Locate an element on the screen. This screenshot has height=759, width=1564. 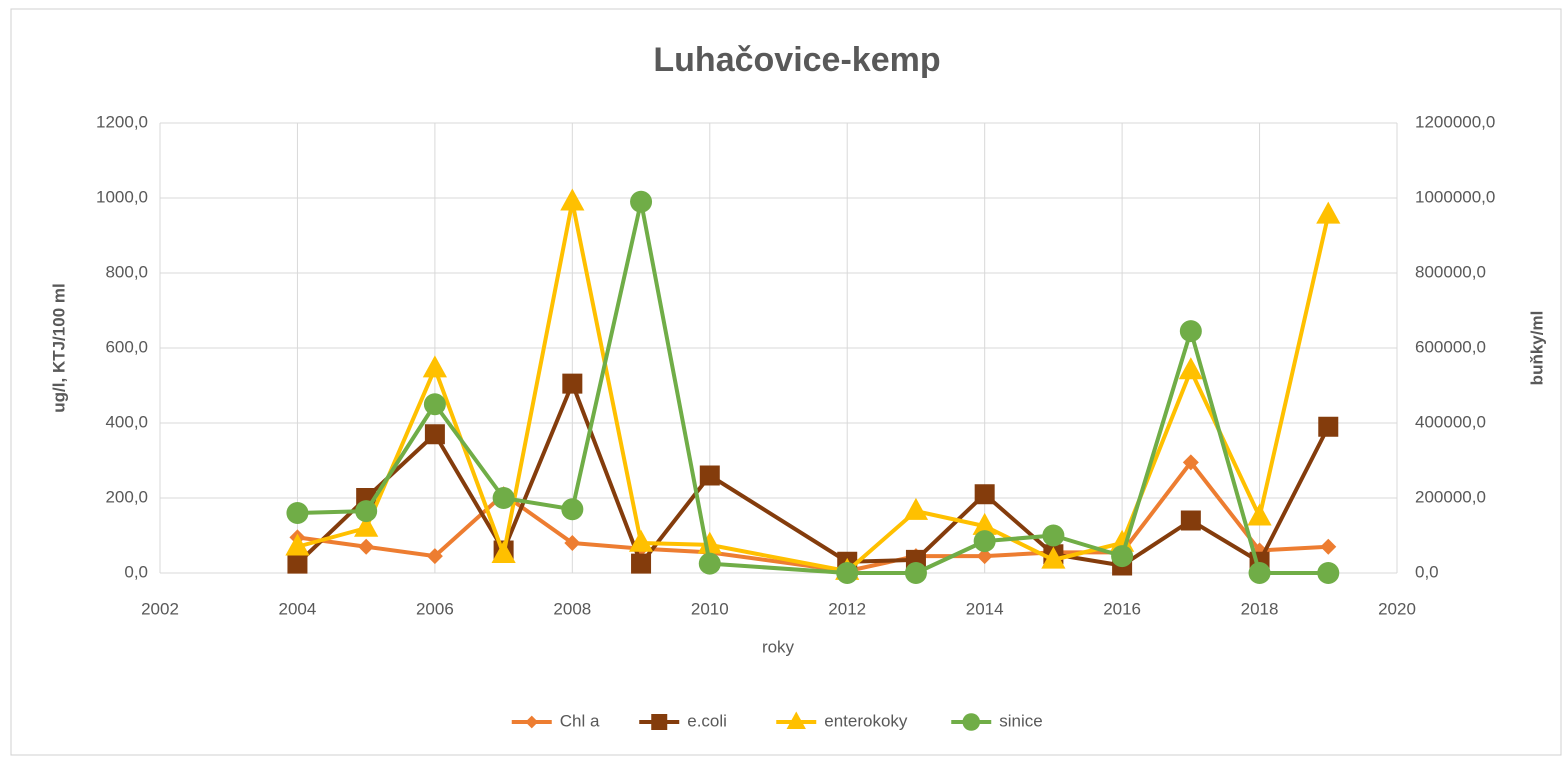
x-tick-label: 2010 is located at coordinates (710, 608).